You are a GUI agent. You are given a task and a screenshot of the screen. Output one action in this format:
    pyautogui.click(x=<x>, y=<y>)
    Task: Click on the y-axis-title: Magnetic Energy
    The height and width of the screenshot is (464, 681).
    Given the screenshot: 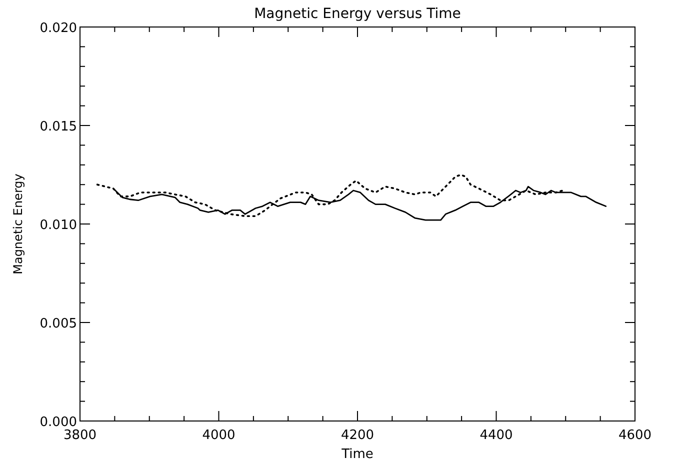 What is the action you would take?
    pyautogui.click(x=18, y=224)
    